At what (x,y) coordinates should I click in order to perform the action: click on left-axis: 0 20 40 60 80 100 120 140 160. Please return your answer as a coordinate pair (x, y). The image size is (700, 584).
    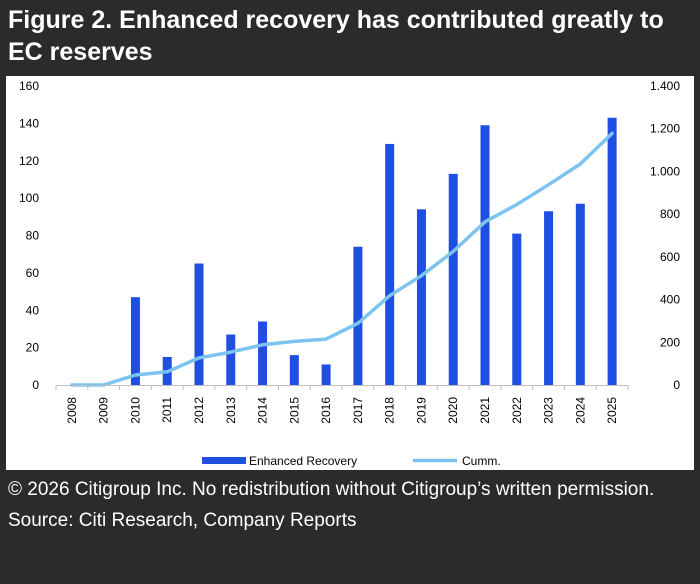
    Looking at the image, I should click on (29, 235).